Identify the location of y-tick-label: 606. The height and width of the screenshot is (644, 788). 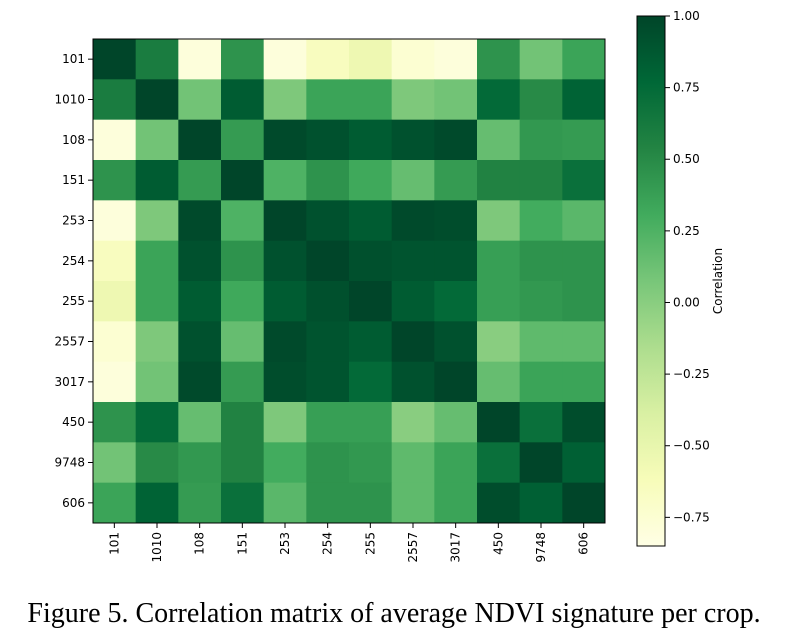
(73, 503).